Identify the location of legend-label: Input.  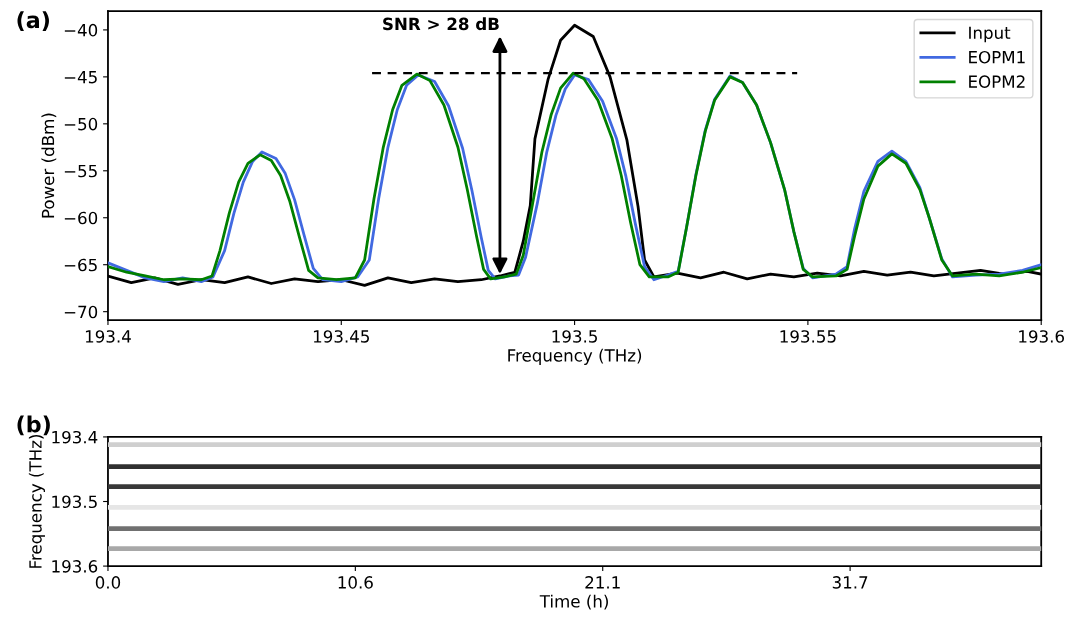
(990, 34).